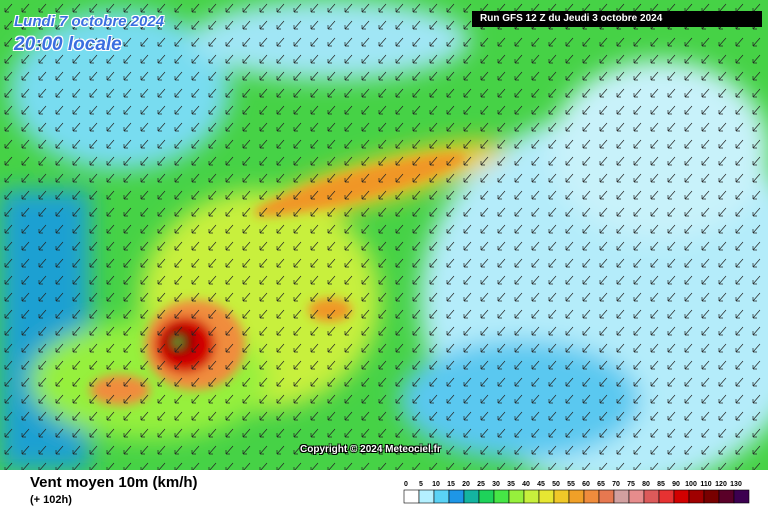 The height and width of the screenshot is (512, 768). Describe the element at coordinates (571, 484) in the screenshot. I see `legend-tick-label: 55` at that location.